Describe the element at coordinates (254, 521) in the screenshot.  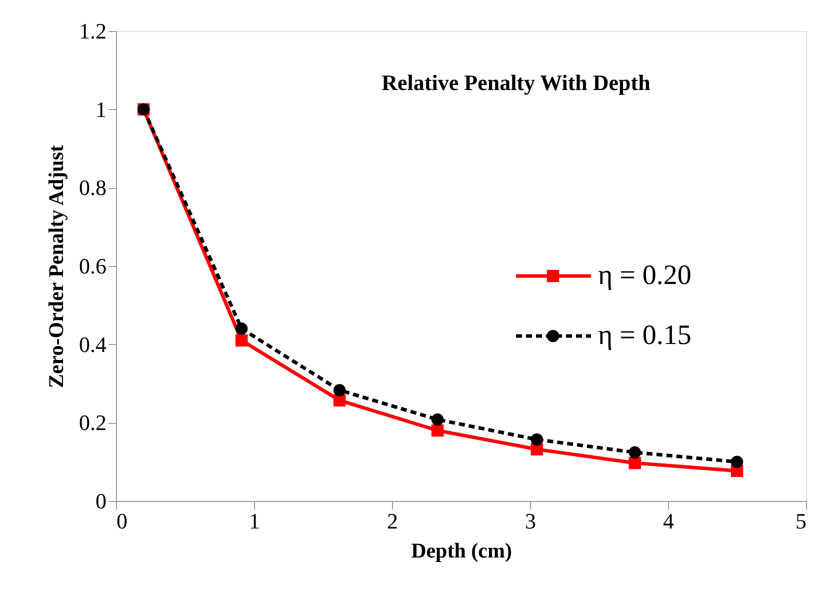
I see `x-tick-label: 1` at that location.